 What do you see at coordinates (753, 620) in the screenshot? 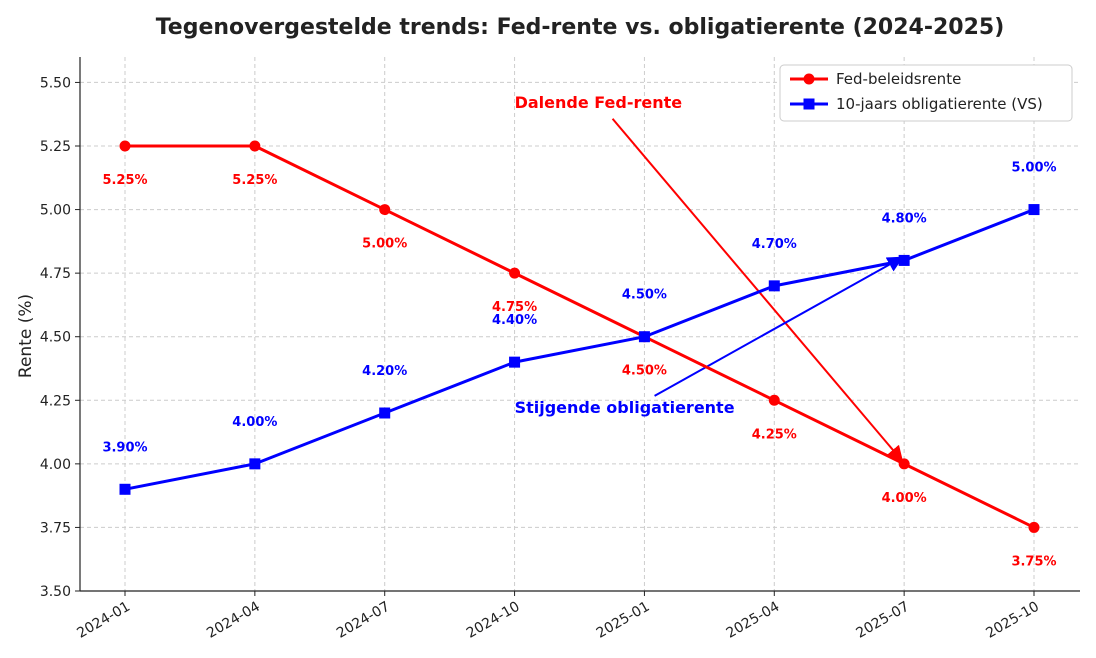
I see `x-tick-label: 2025-04` at bounding box center [753, 620].